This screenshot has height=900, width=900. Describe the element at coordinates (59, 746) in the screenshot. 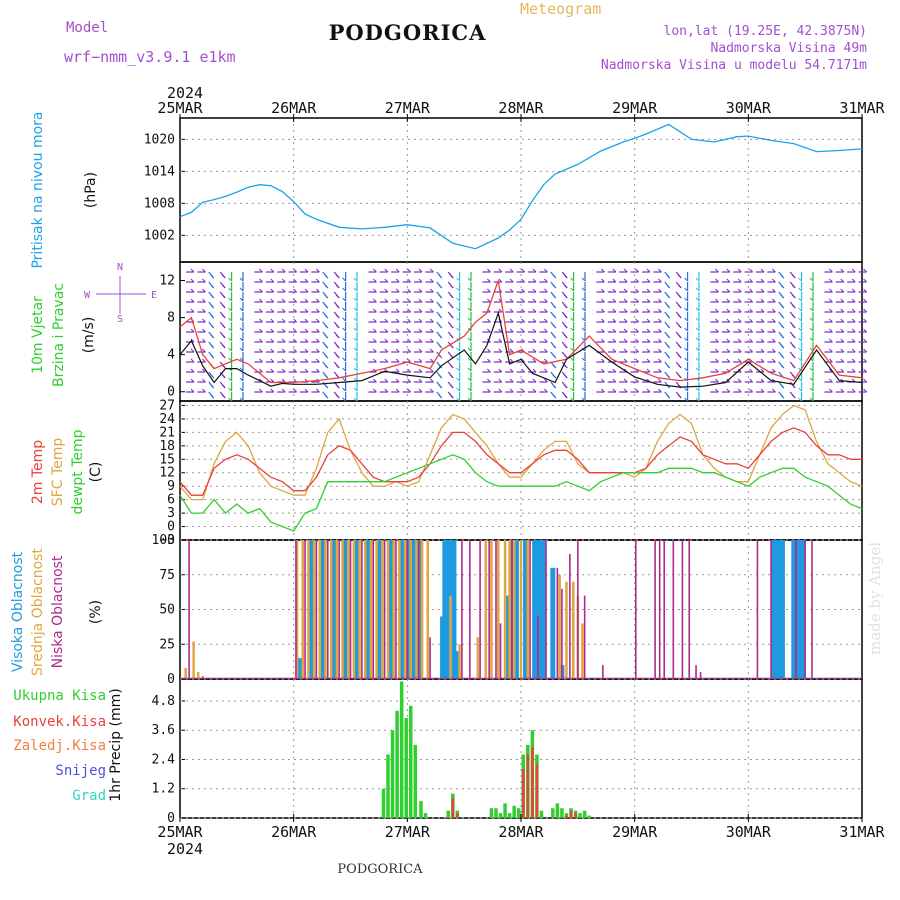

I see `precip-legend-2: Zaledj.Kisa` at that location.